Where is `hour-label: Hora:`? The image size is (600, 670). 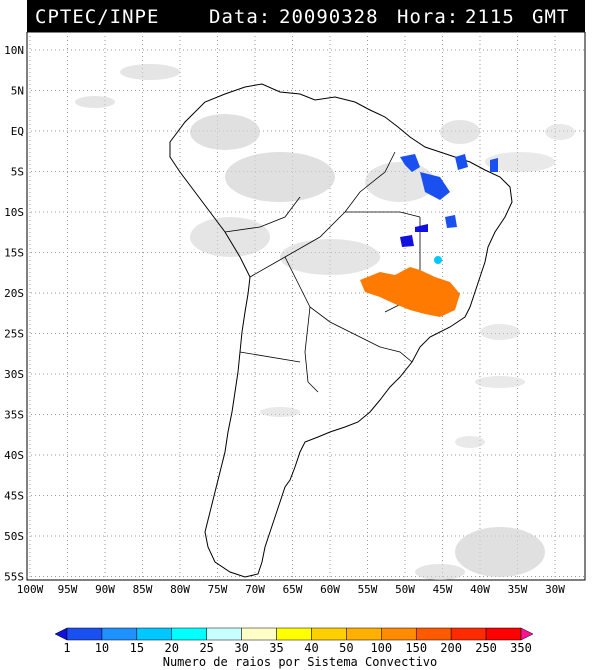 hour-label: Hora: is located at coordinates (428, 17).